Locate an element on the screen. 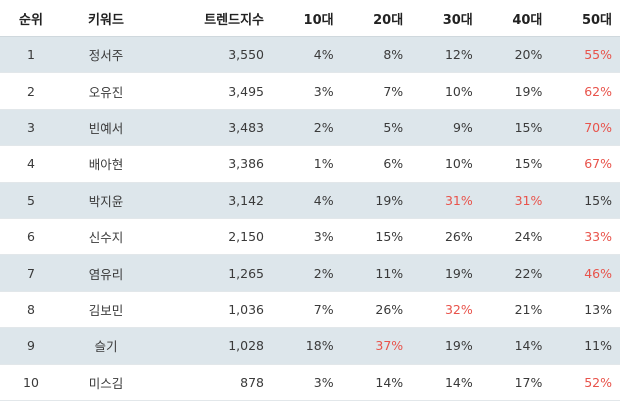  header-age-30s: 30대 is located at coordinates (446, 18).